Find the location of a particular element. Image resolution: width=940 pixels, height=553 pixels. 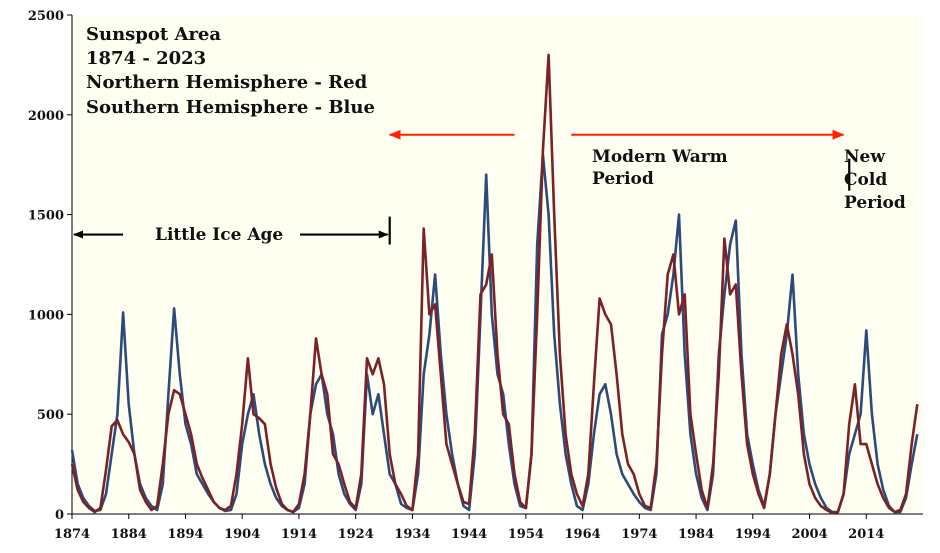

chart-title-line-4: Southern Hemisphere - Blue is located at coordinates (230, 107).